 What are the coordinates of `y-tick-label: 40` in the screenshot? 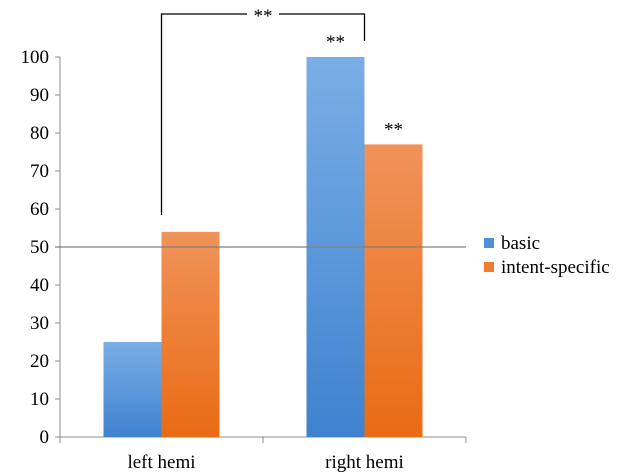 It's located at (39, 285).